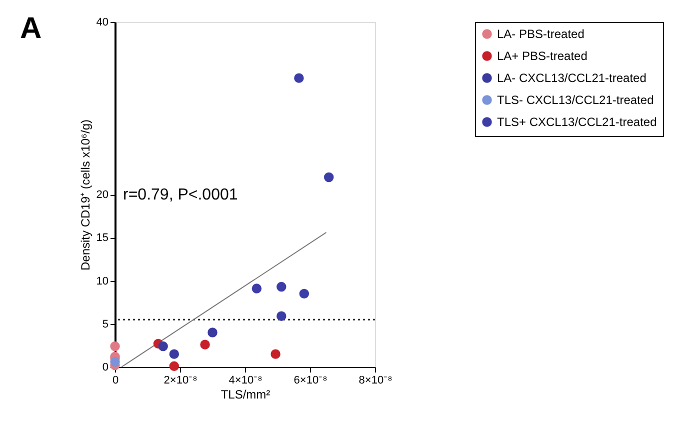 The height and width of the screenshot is (427, 682). What do you see at coordinates (542, 56) in the screenshot?
I see `legend-label: LA+ PBS-treated` at bounding box center [542, 56].